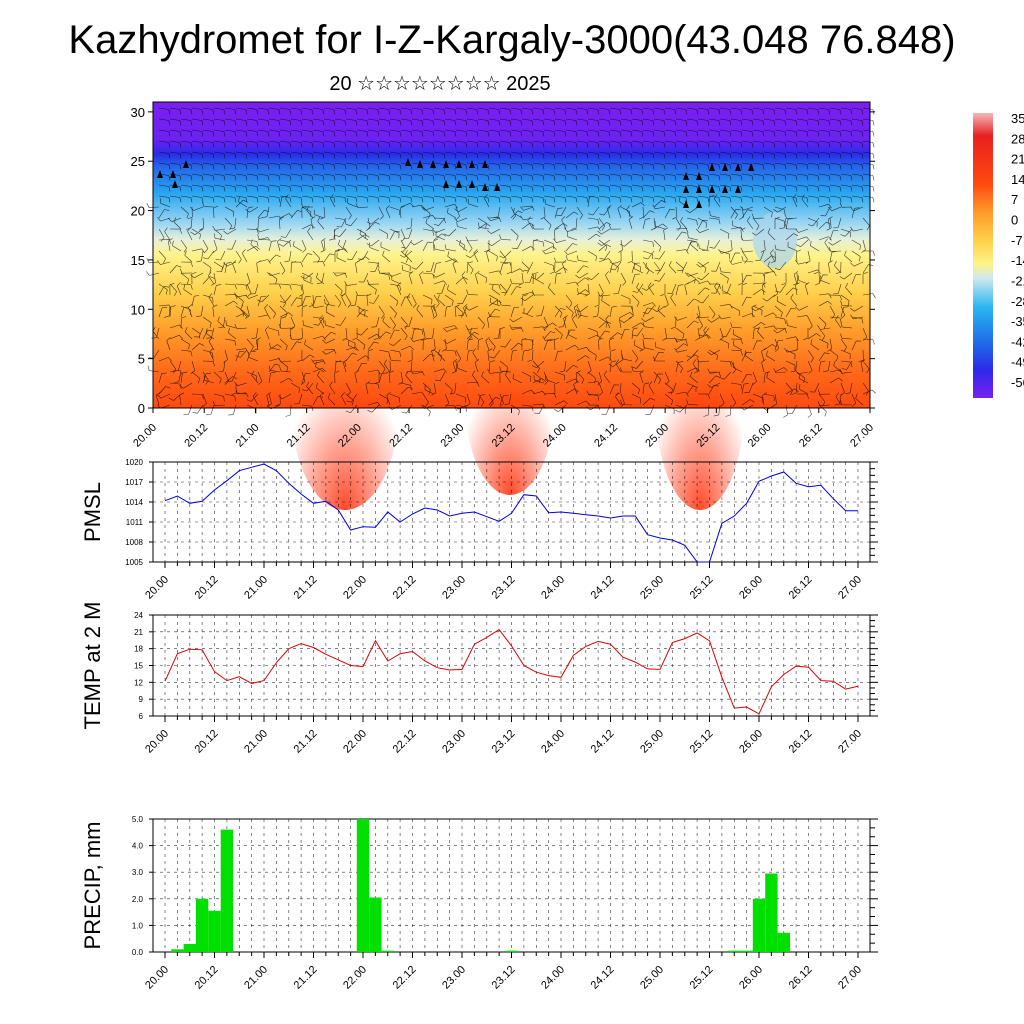 The height and width of the screenshot is (1024, 1024). Describe the element at coordinates (652, 588) in the screenshot. I see `x-tick-label: 25.00` at that location.